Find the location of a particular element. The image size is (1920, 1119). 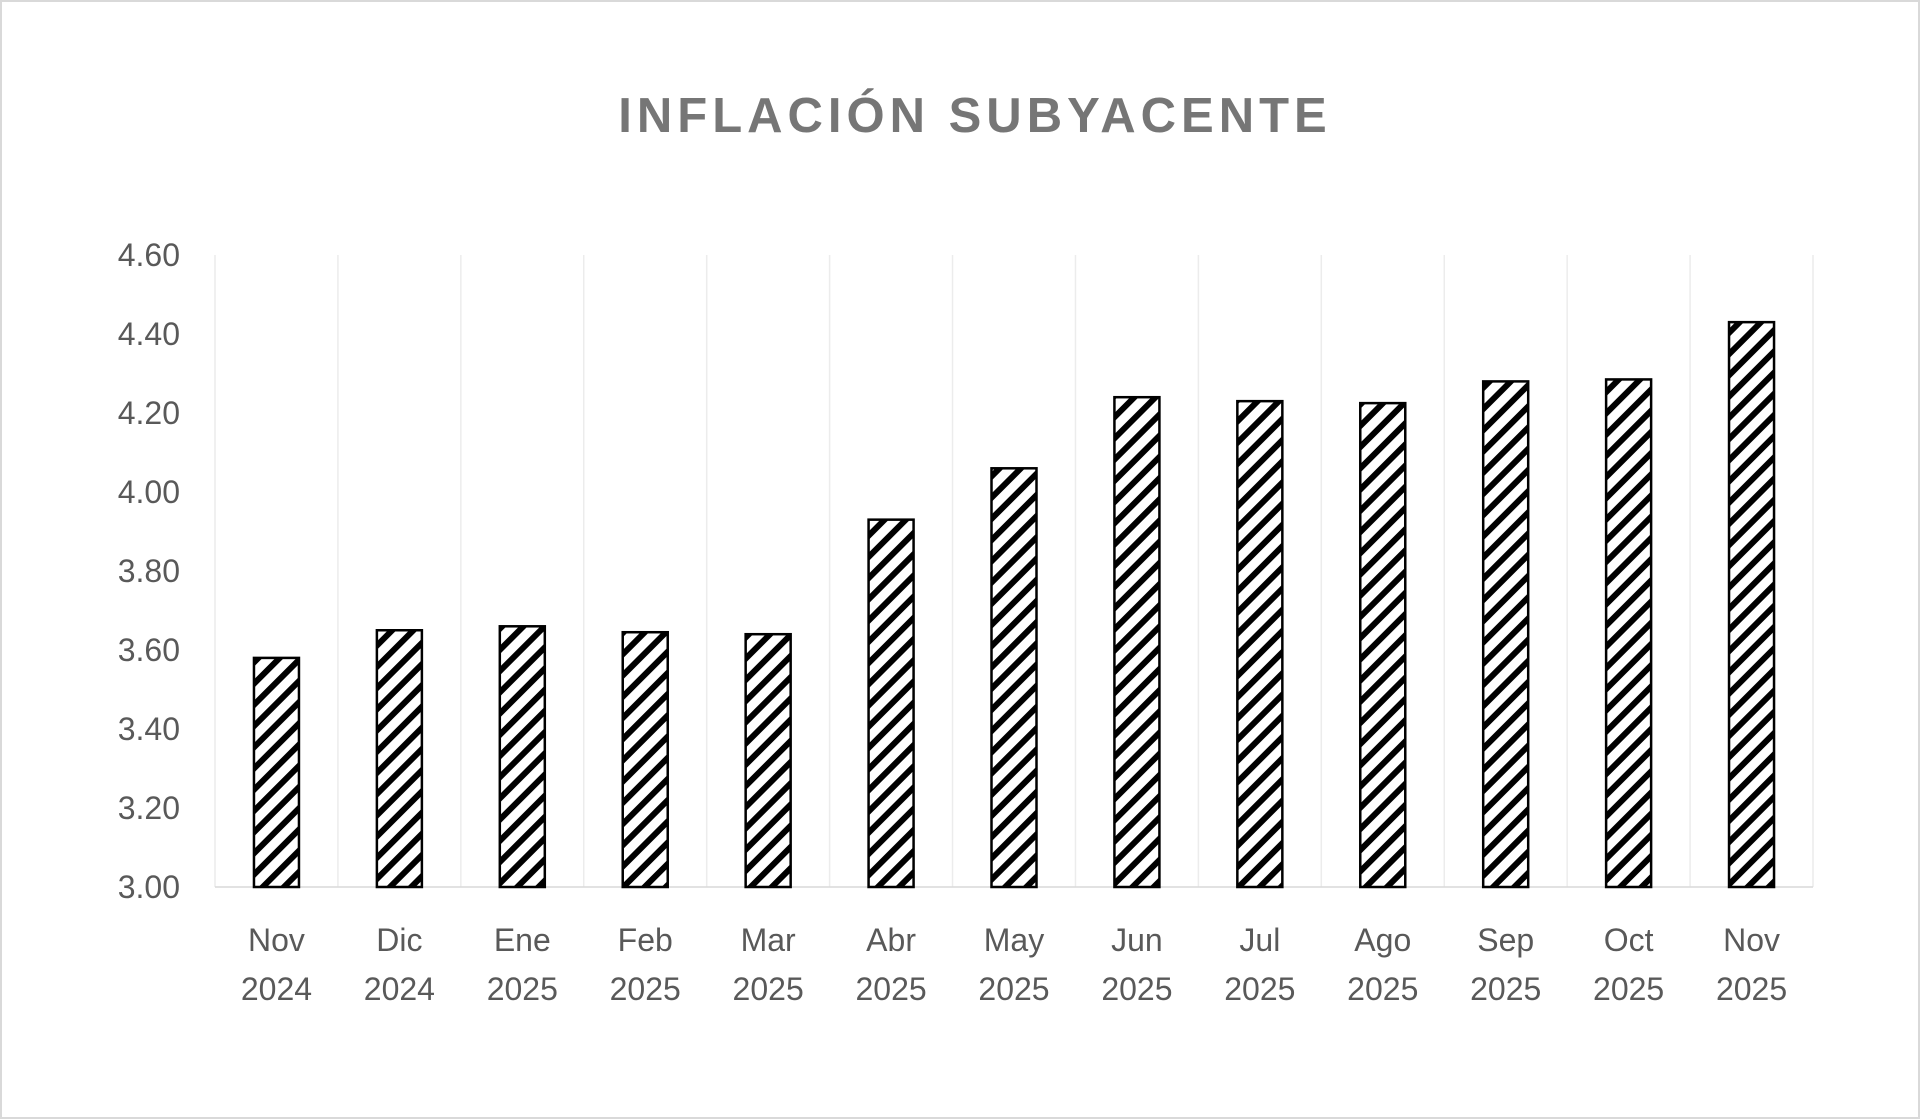

bar-dic-2024 is located at coordinates (399, 759).